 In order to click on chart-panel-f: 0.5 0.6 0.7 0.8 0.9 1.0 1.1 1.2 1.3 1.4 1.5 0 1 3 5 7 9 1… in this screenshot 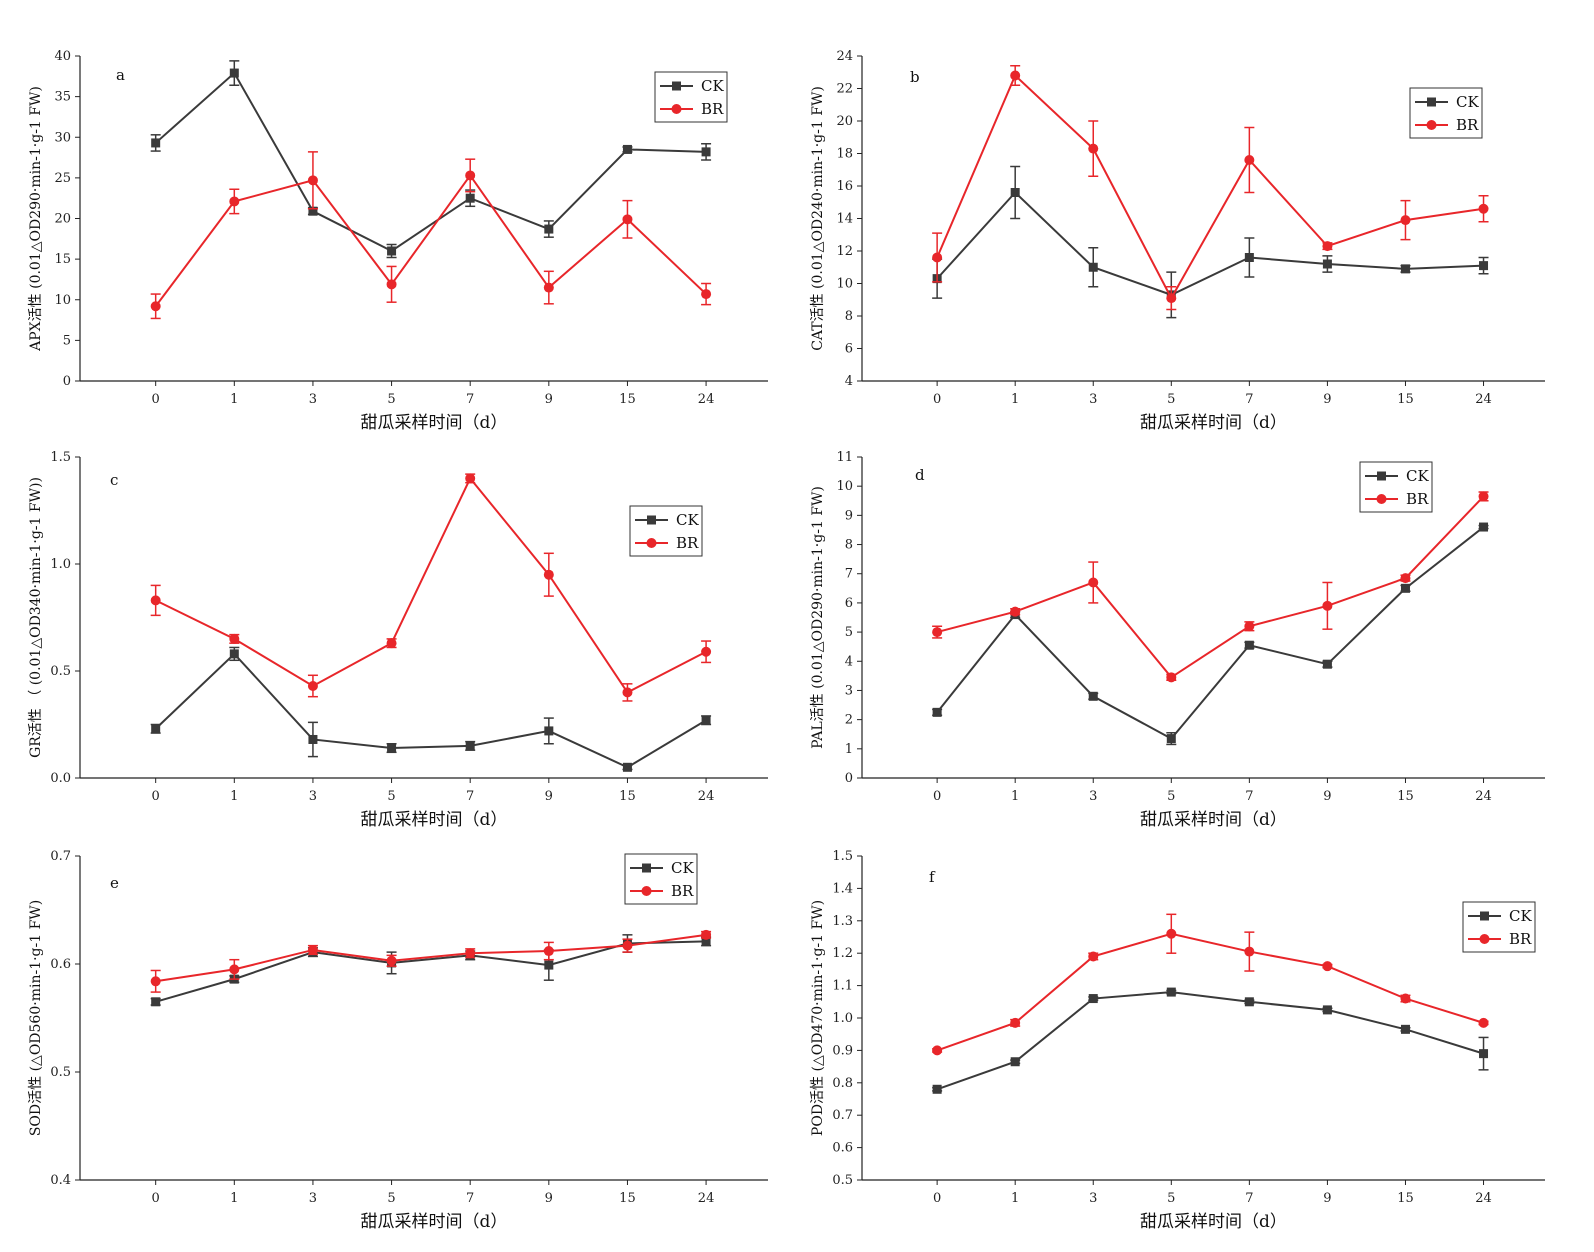, I will do `click(1177, 1040)`.